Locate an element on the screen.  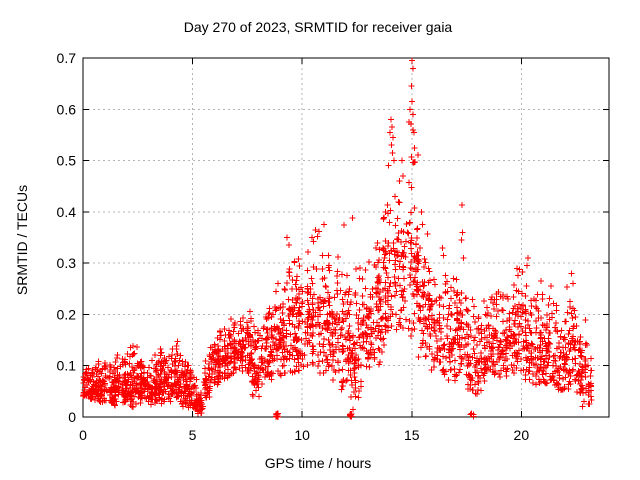
x-tick-label: 10 is located at coordinates (302, 435).